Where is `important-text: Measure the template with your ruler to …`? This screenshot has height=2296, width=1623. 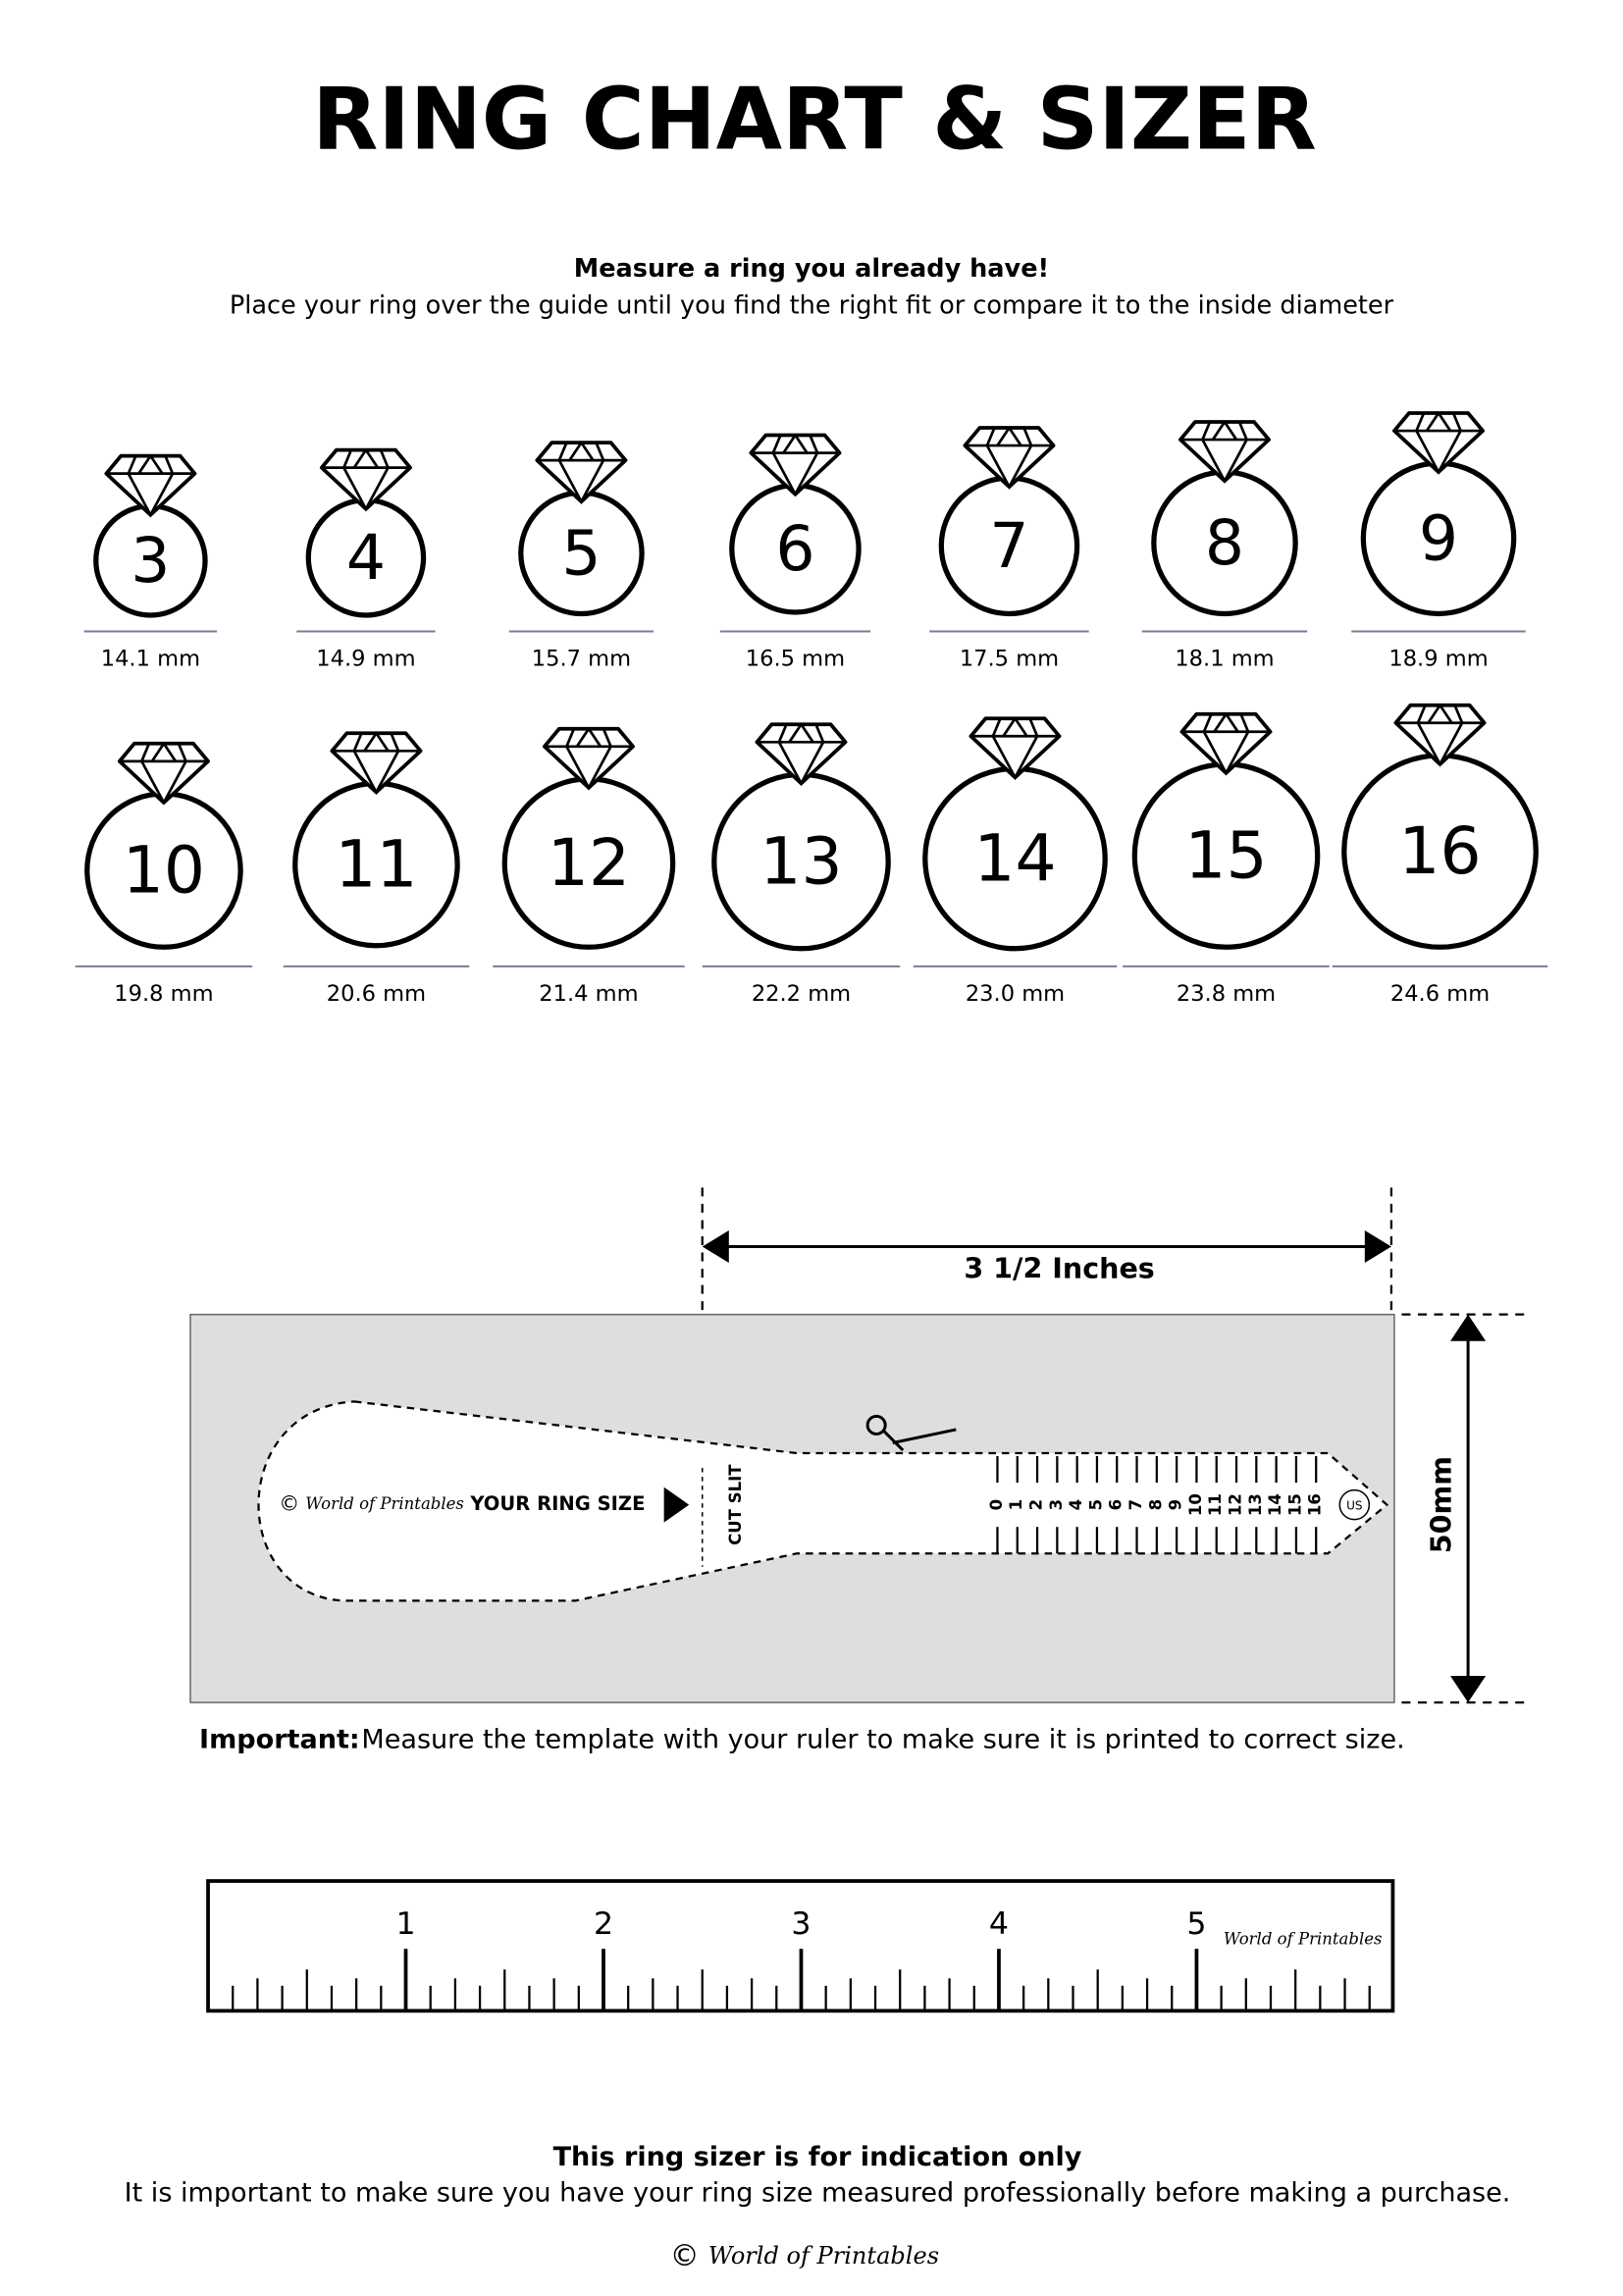
important-text: Measure the template with your ruler to … is located at coordinates (882, 1740).